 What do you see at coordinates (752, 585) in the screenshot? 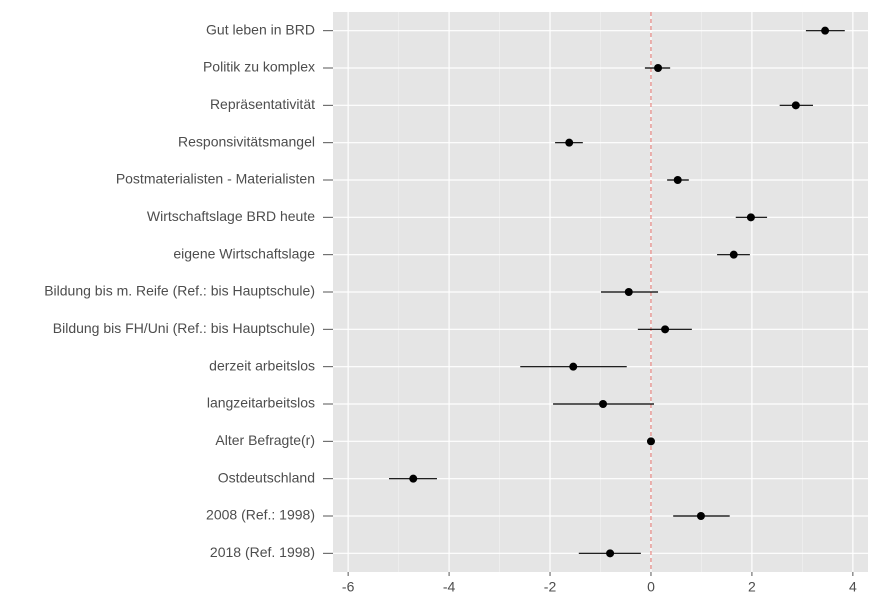
I see `x-tick-label: 2` at bounding box center [752, 585].